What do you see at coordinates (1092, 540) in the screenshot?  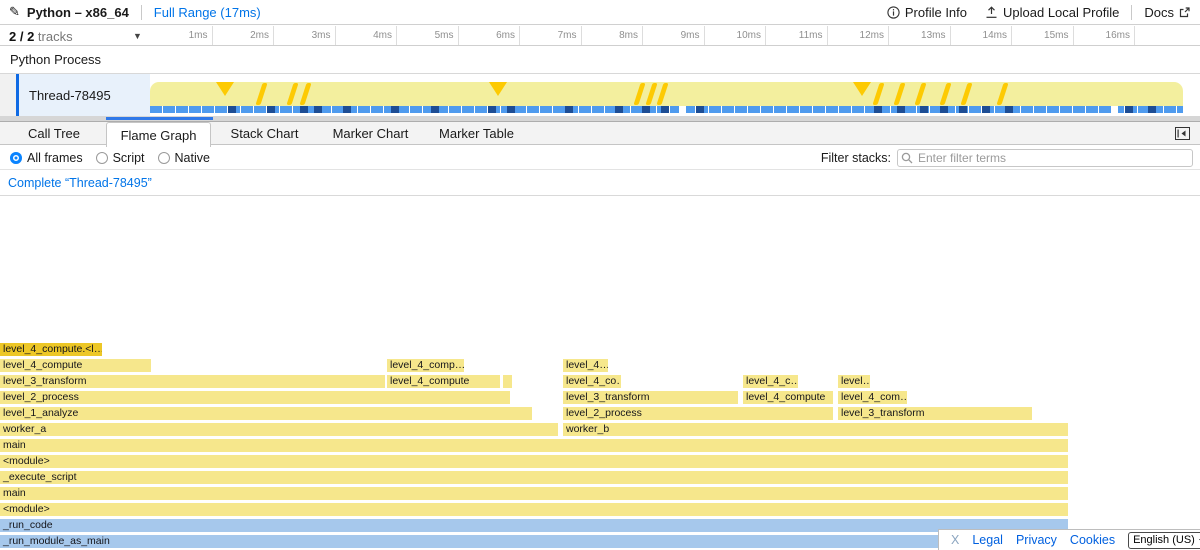 I see `footer-cookies-link: Cookies` at bounding box center [1092, 540].